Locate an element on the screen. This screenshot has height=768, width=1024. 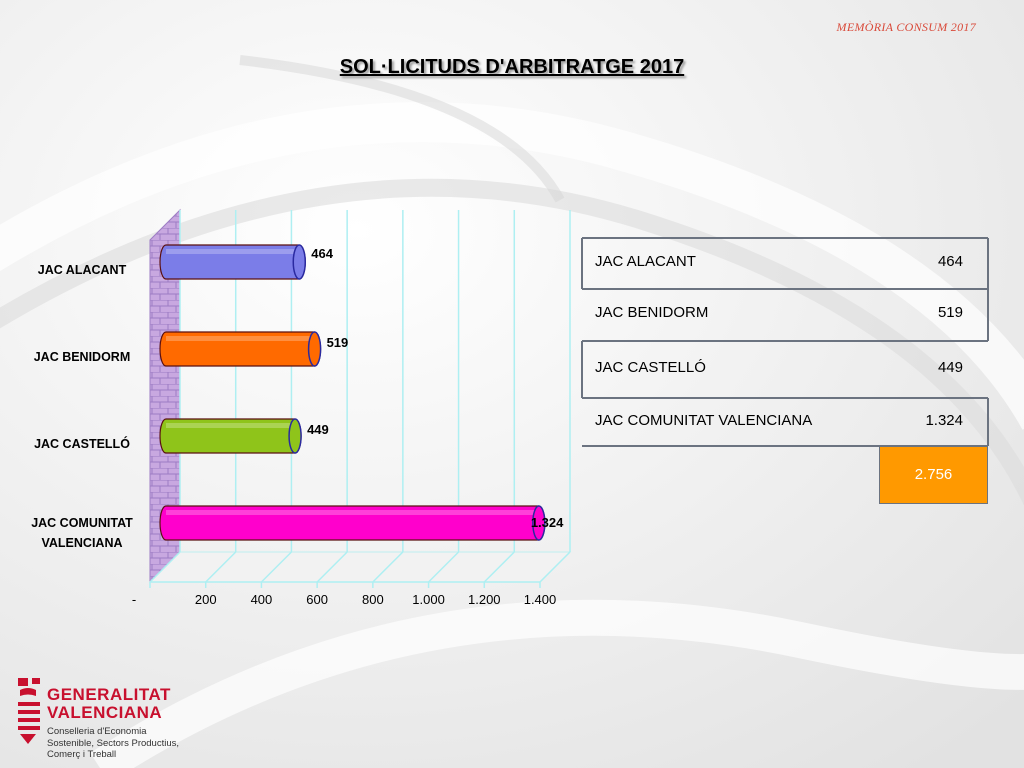
total-cell: 2.756 is located at coordinates (933, 475).